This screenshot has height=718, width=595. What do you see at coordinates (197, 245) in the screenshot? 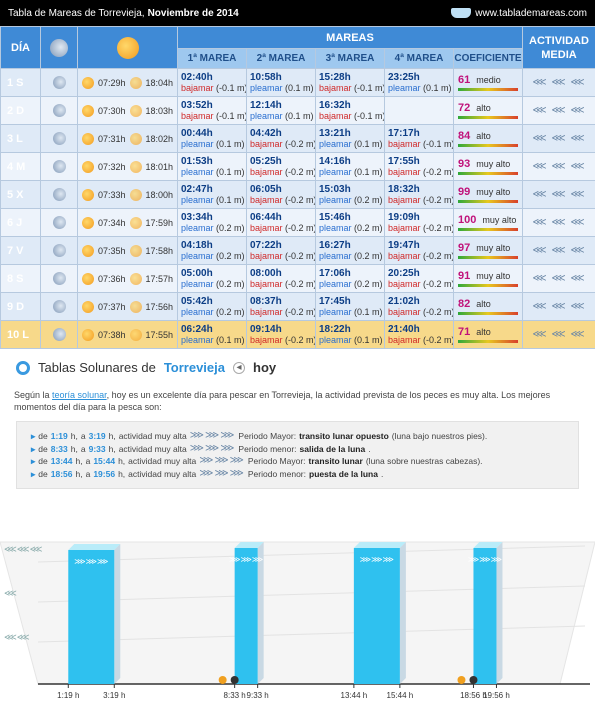
I see `tide-time: 04:18h` at bounding box center [197, 245].